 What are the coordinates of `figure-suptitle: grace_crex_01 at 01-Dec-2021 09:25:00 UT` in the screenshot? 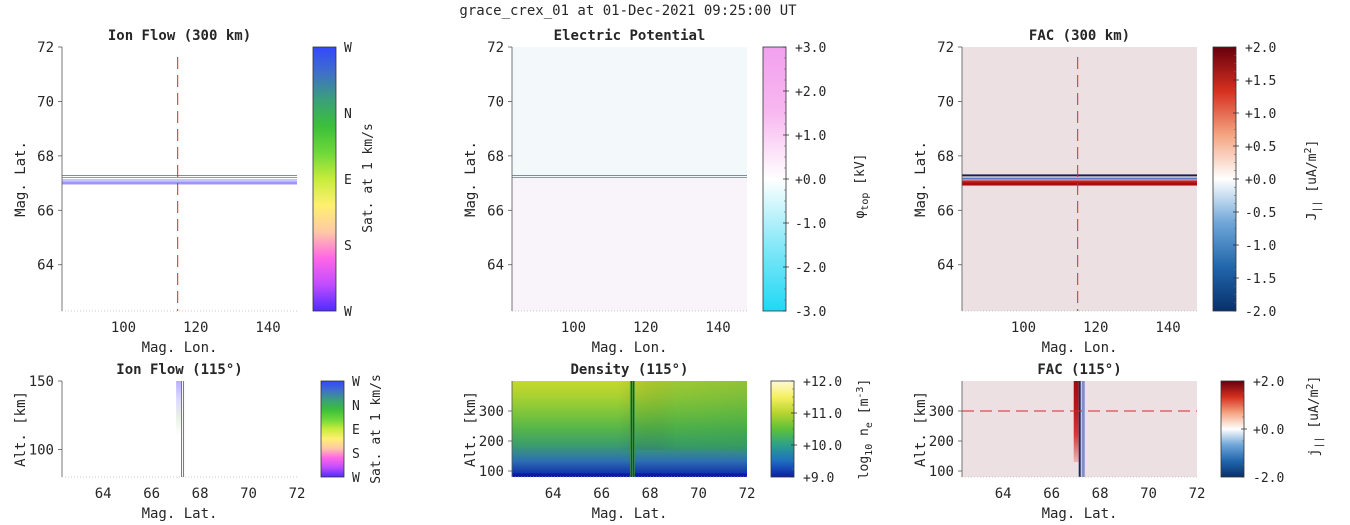 It's located at (628, 11).